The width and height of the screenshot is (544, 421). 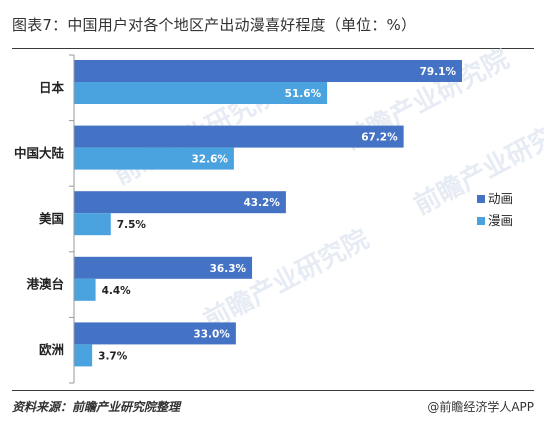 I want to click on legend-label: 漫画, so click(x=500, y=220).